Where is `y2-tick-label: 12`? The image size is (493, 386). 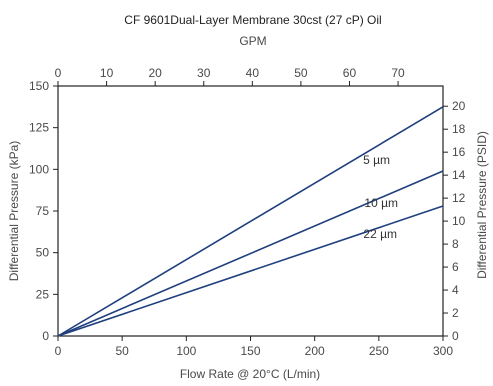 y2-tick-label: 12 is located at coordinates (459, 198).